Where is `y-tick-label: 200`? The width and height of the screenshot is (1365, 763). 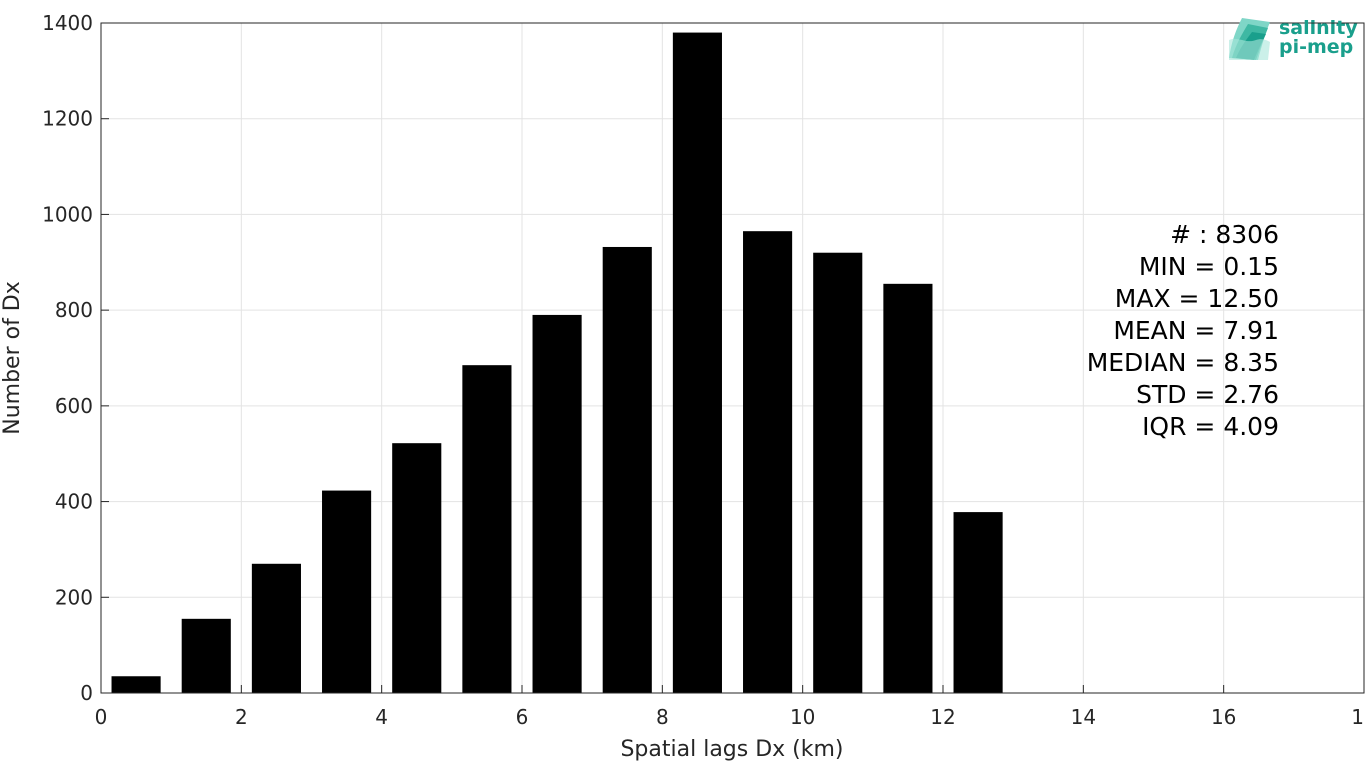 y-tick-label: 200 is located at coordinates (74, 597).